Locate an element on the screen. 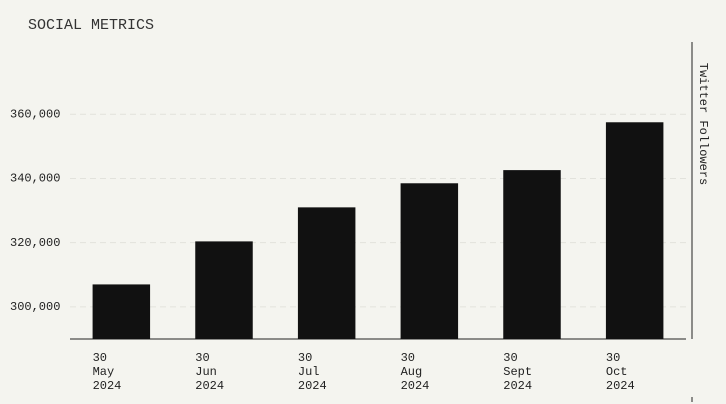  x-tick-label: 30 Aug 2024 is located at coordinates (415, 372).